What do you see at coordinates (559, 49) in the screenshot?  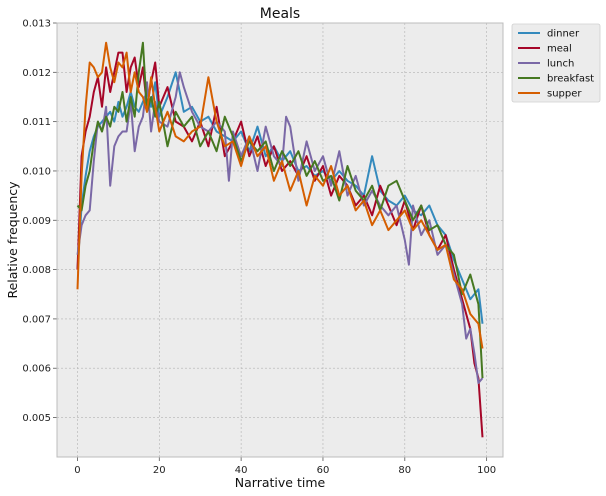 I see `legend-label-meal: meal` at bounding box center [559, 49].